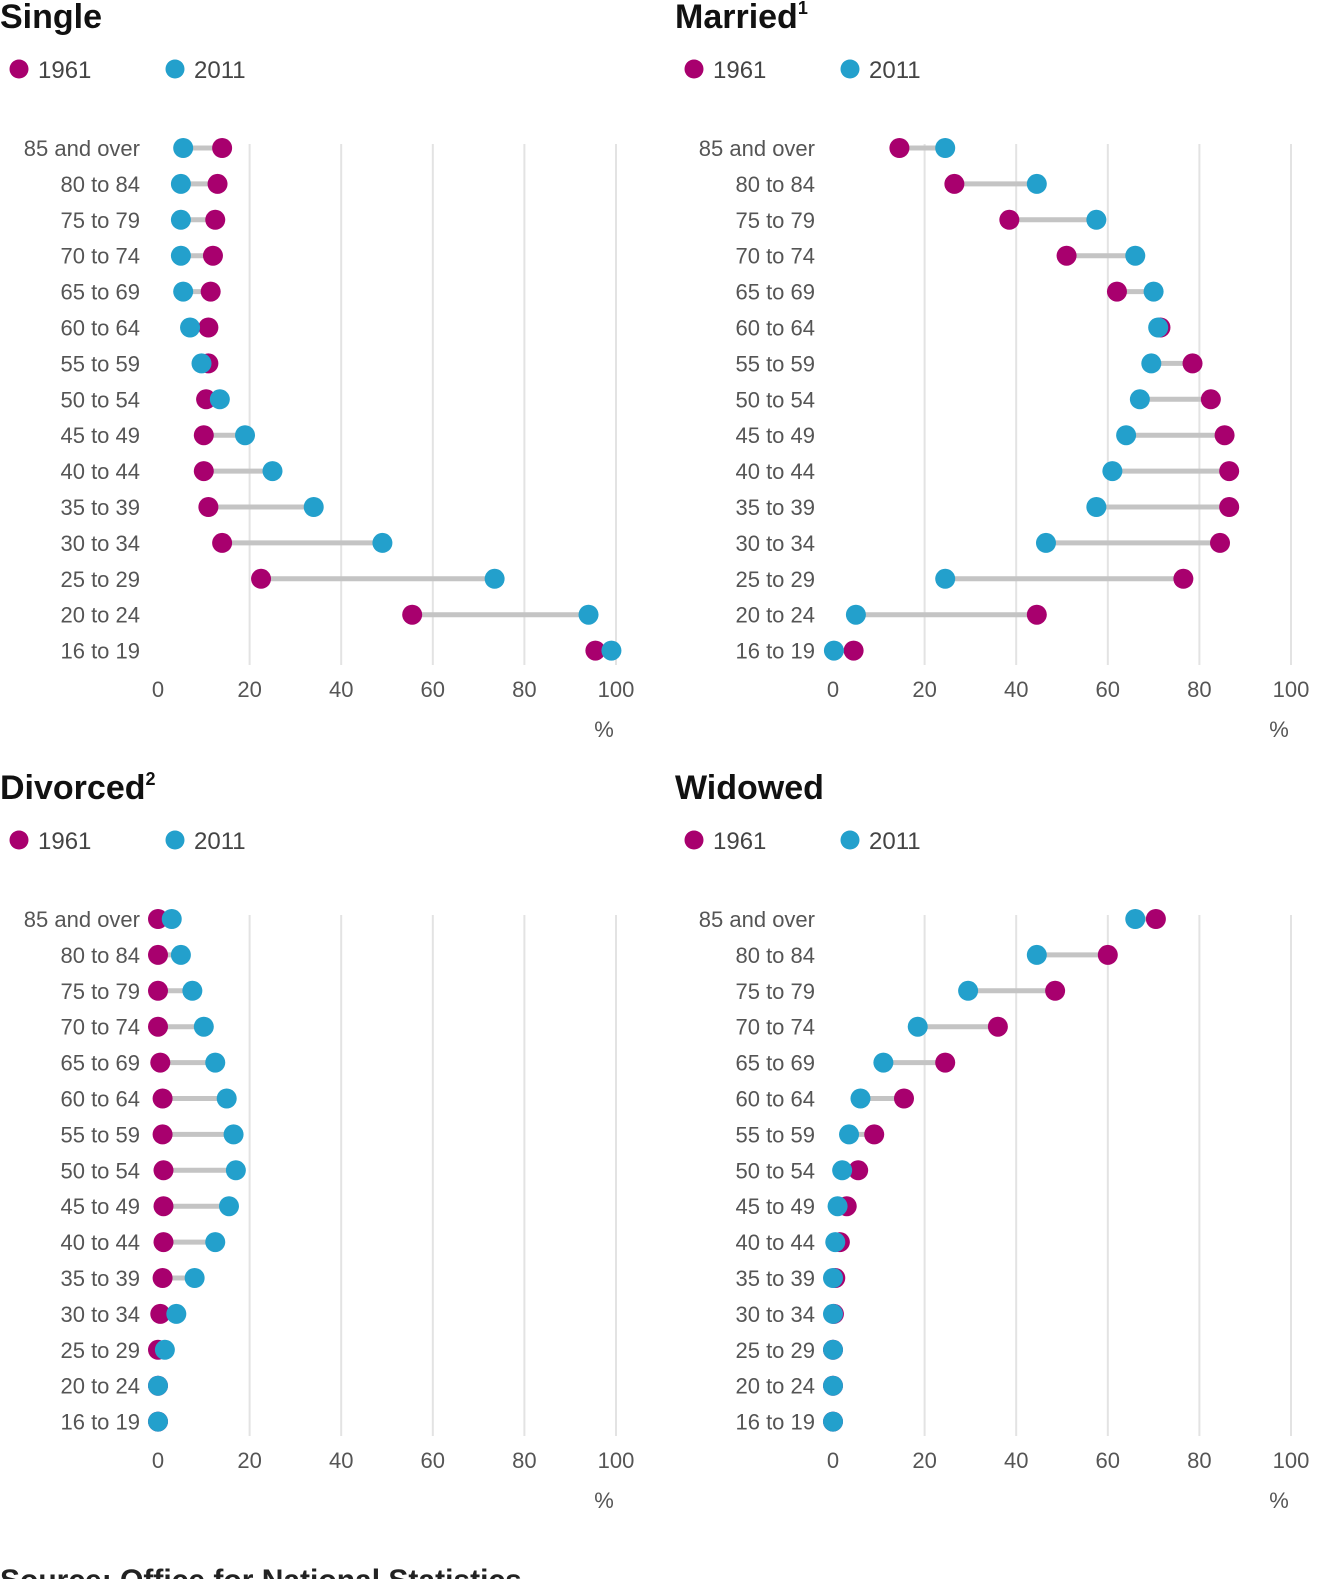  What do you see at coordinates (803, 9) in the screenshot?
I see `panel-title-footnote-marker: 1` at bounding box center [803, 9].